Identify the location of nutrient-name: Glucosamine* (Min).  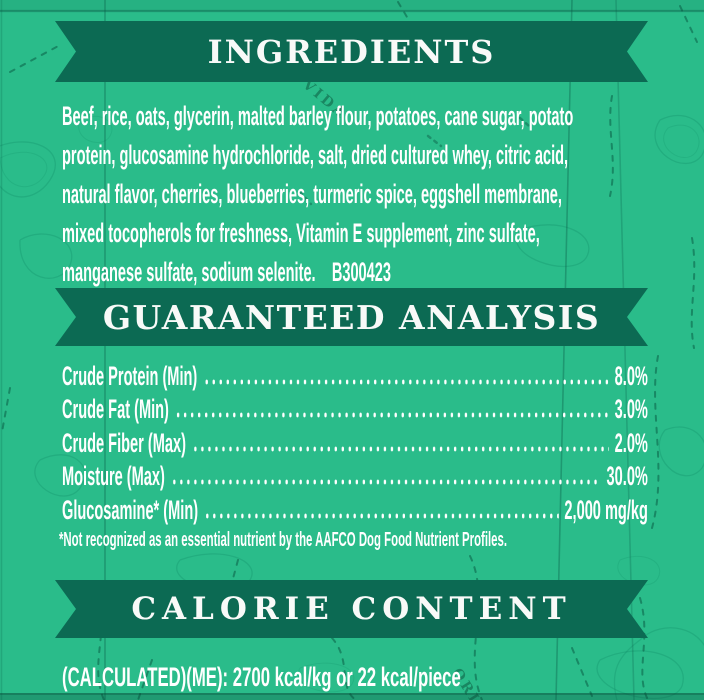
(130, 510).